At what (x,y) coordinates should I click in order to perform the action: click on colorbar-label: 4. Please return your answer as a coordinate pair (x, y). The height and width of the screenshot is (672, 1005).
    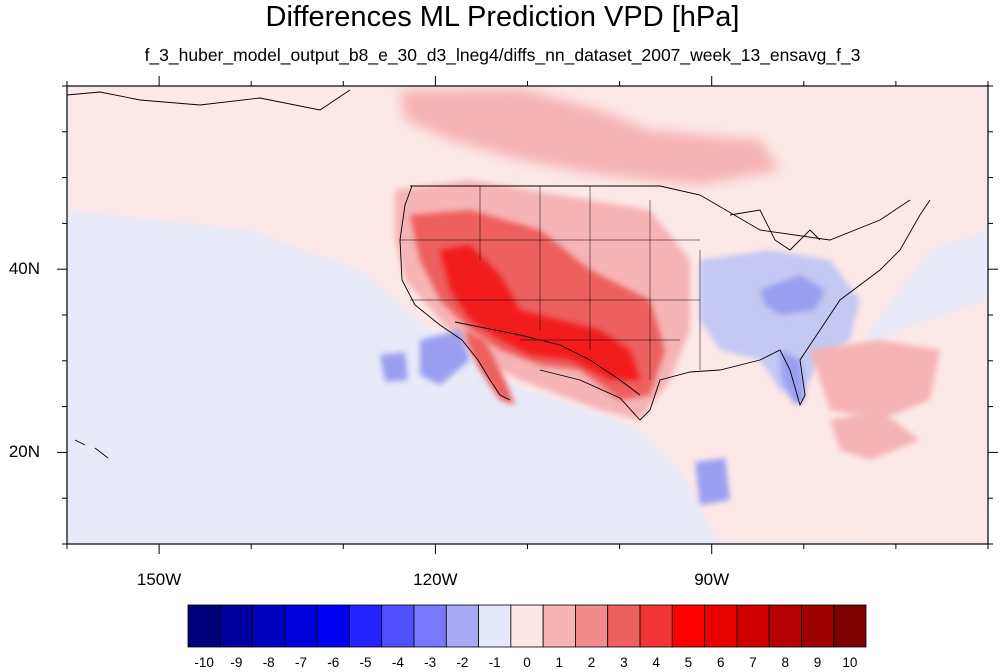
    Looking at the image, I should click on (656, 662).